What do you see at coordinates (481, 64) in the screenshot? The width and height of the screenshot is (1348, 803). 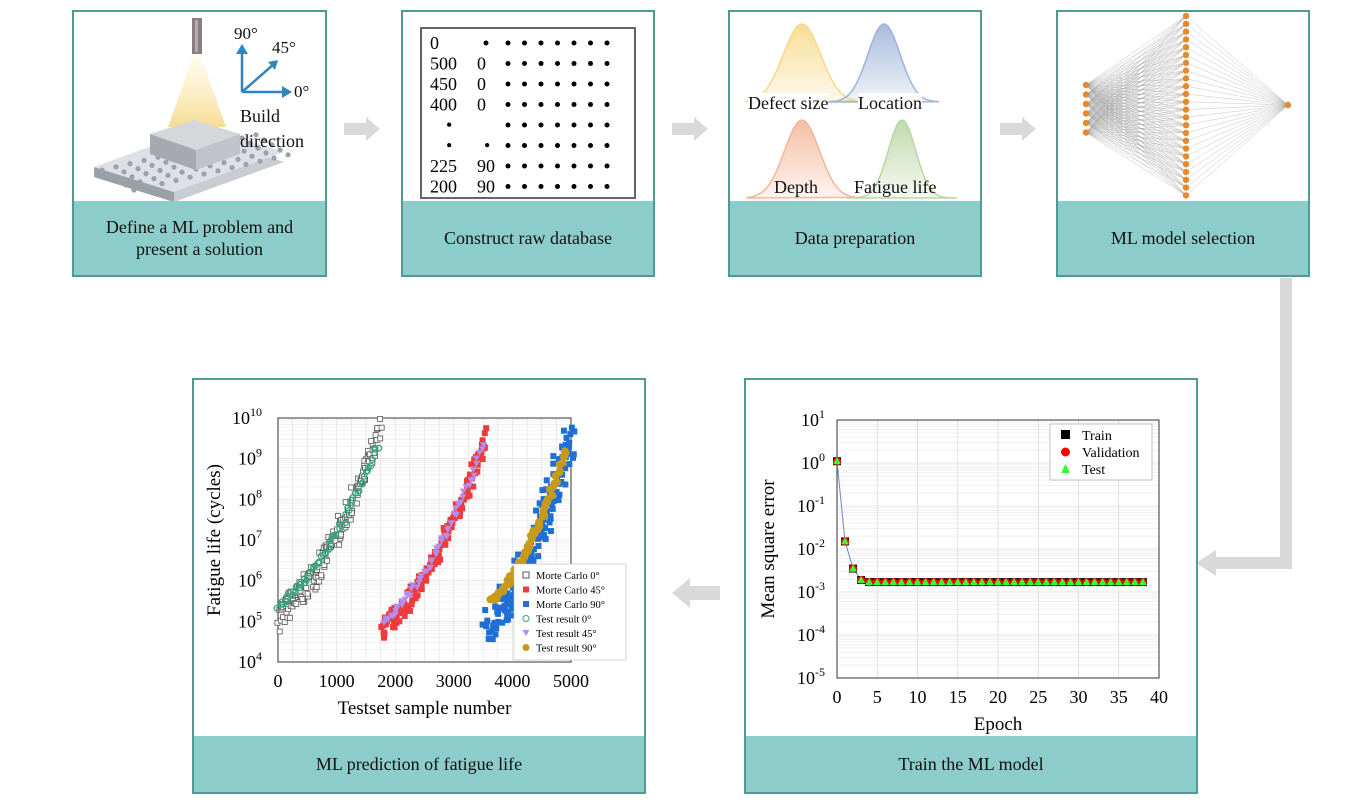 I see `db-cell-b: 0` at bounding box center [481, 64].